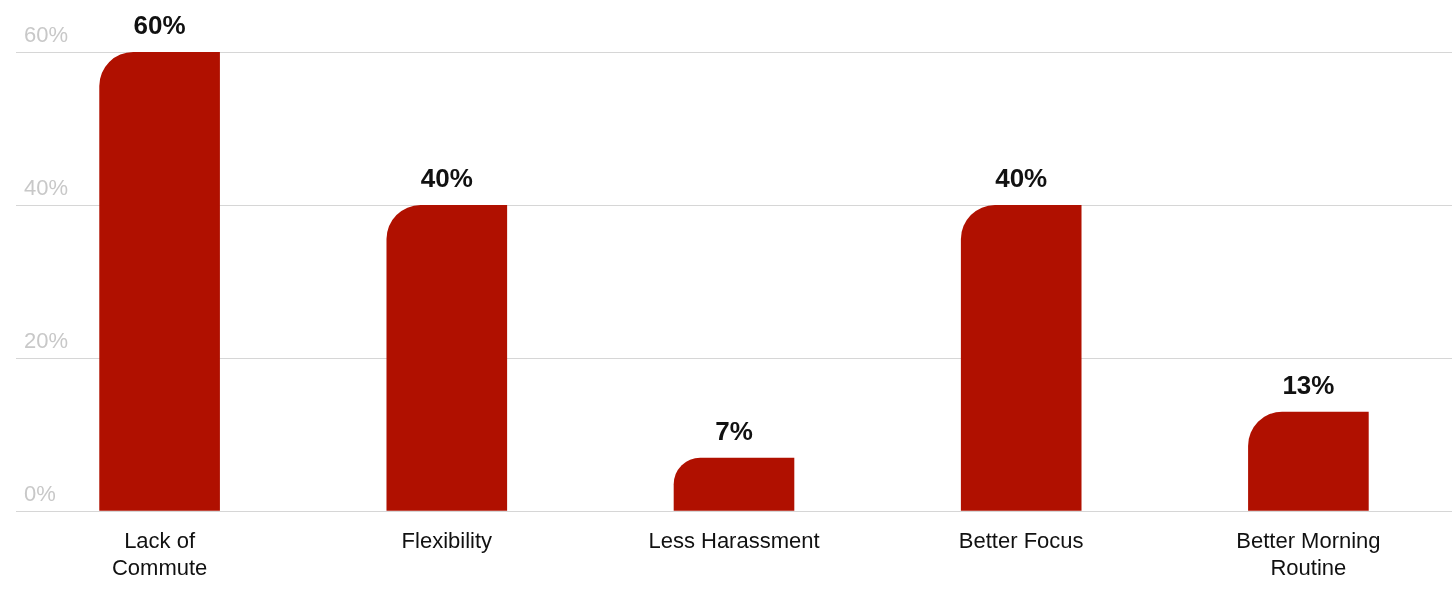 The width and height of the screenshot is (1452, 600). What do you see at coordinates (734, 430) in the screenshot?
I see `data-label: 7%` at bounding box center [734, 430].